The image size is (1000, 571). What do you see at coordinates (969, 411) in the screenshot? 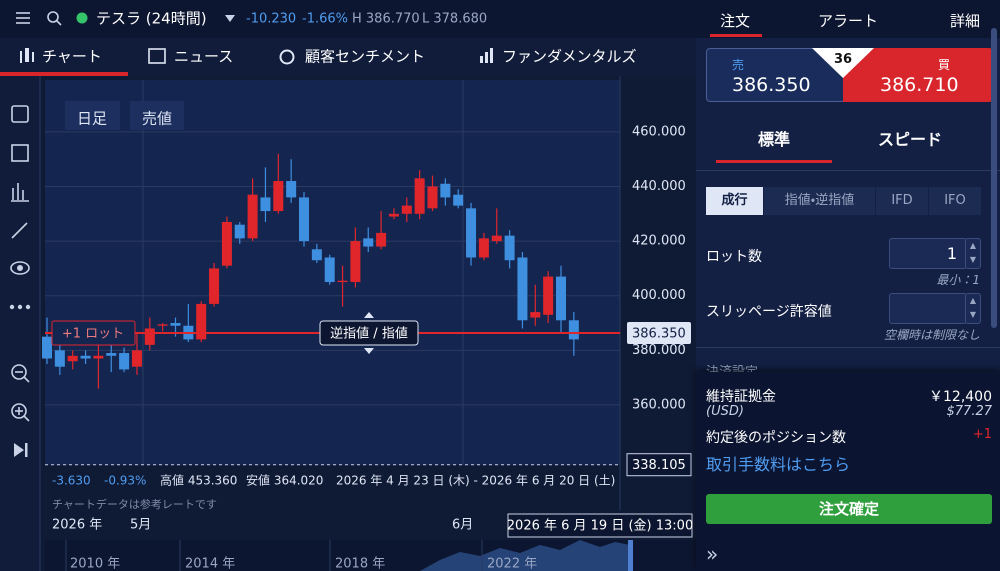
I see `margin-sub-value: $77.27` at bounding box center [969, 411].